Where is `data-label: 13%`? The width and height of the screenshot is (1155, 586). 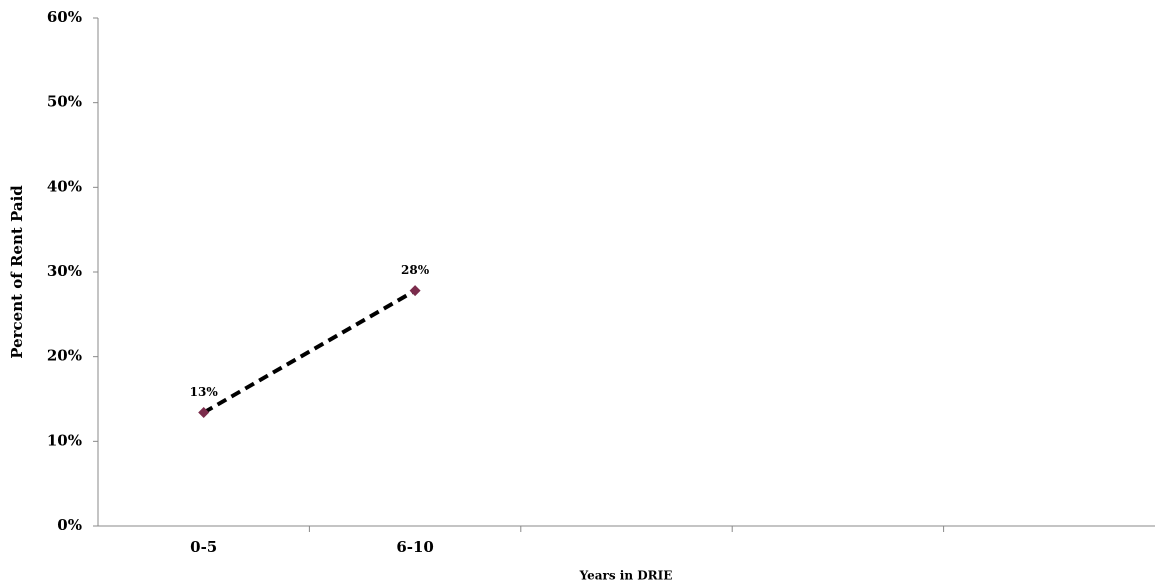 data-label: 13% is located at coordinates (204, 392).